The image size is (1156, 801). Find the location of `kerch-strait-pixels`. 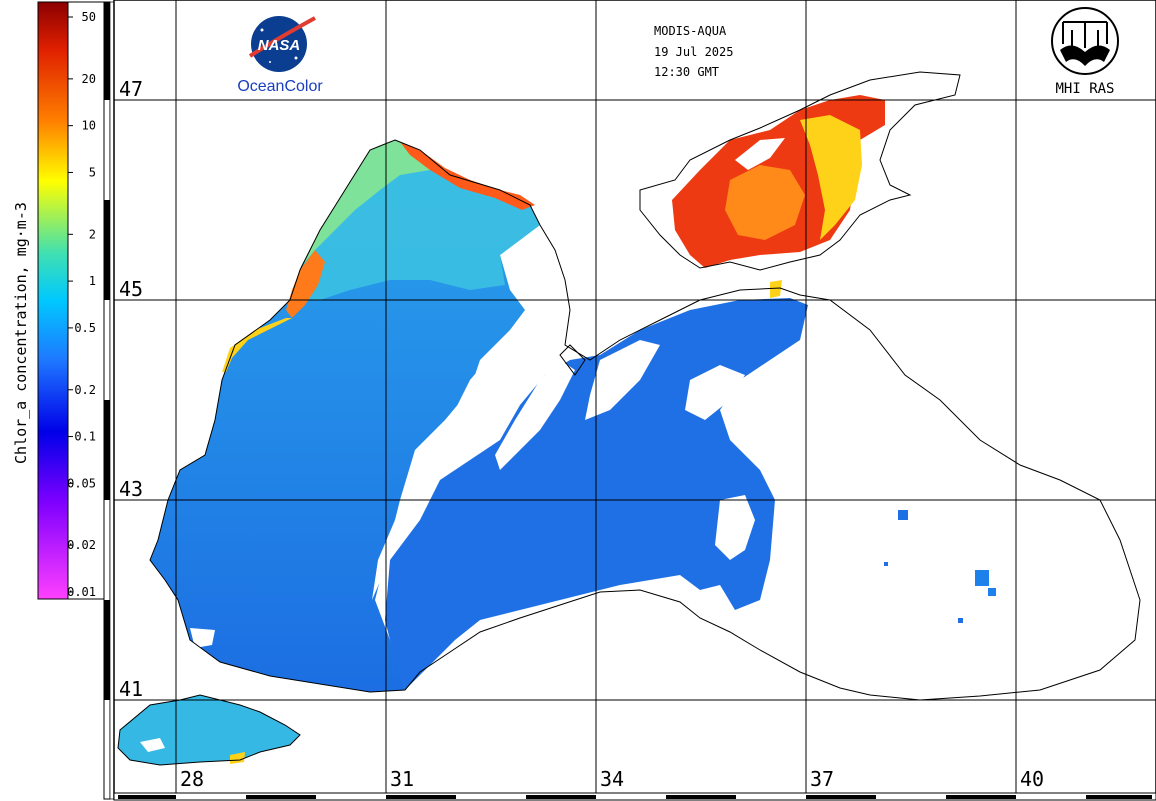

kerch-strait-pixels is located at coordinates (776, 289).